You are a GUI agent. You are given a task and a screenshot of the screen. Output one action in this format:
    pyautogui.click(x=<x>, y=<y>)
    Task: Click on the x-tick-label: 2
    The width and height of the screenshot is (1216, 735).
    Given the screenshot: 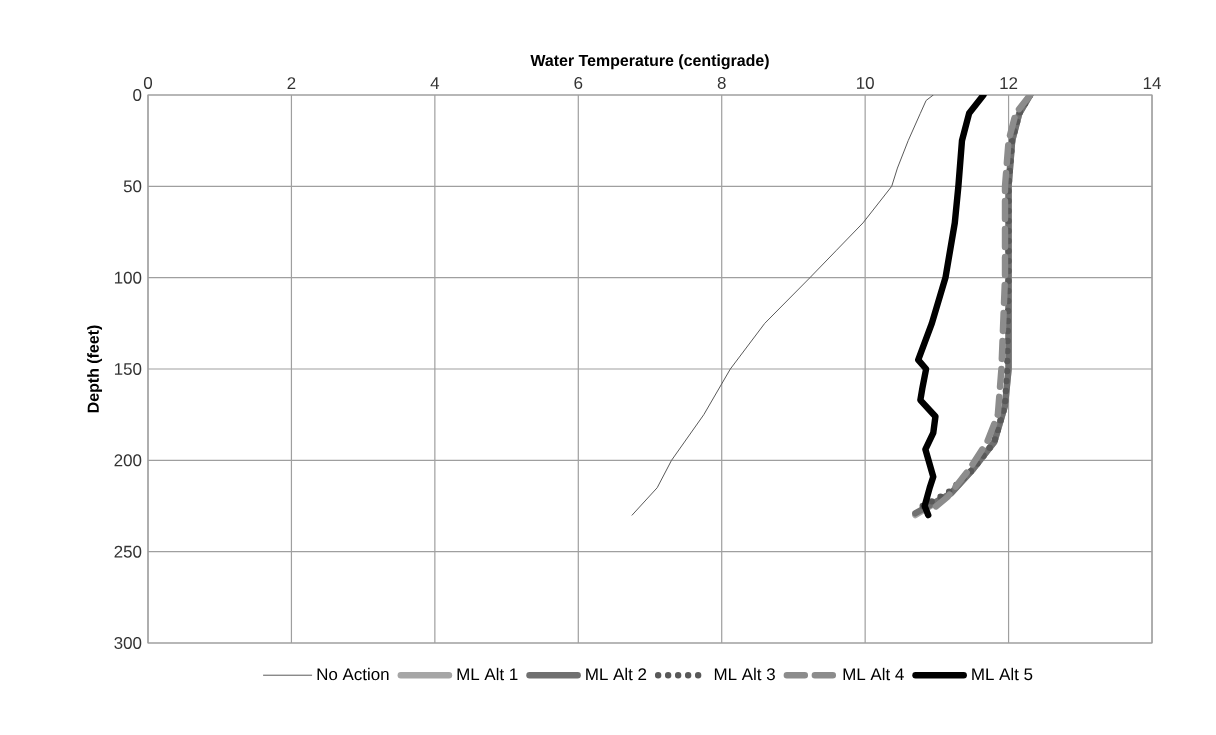 What is the action you would take?
    pyautogui.click(x=291, y=83)
    